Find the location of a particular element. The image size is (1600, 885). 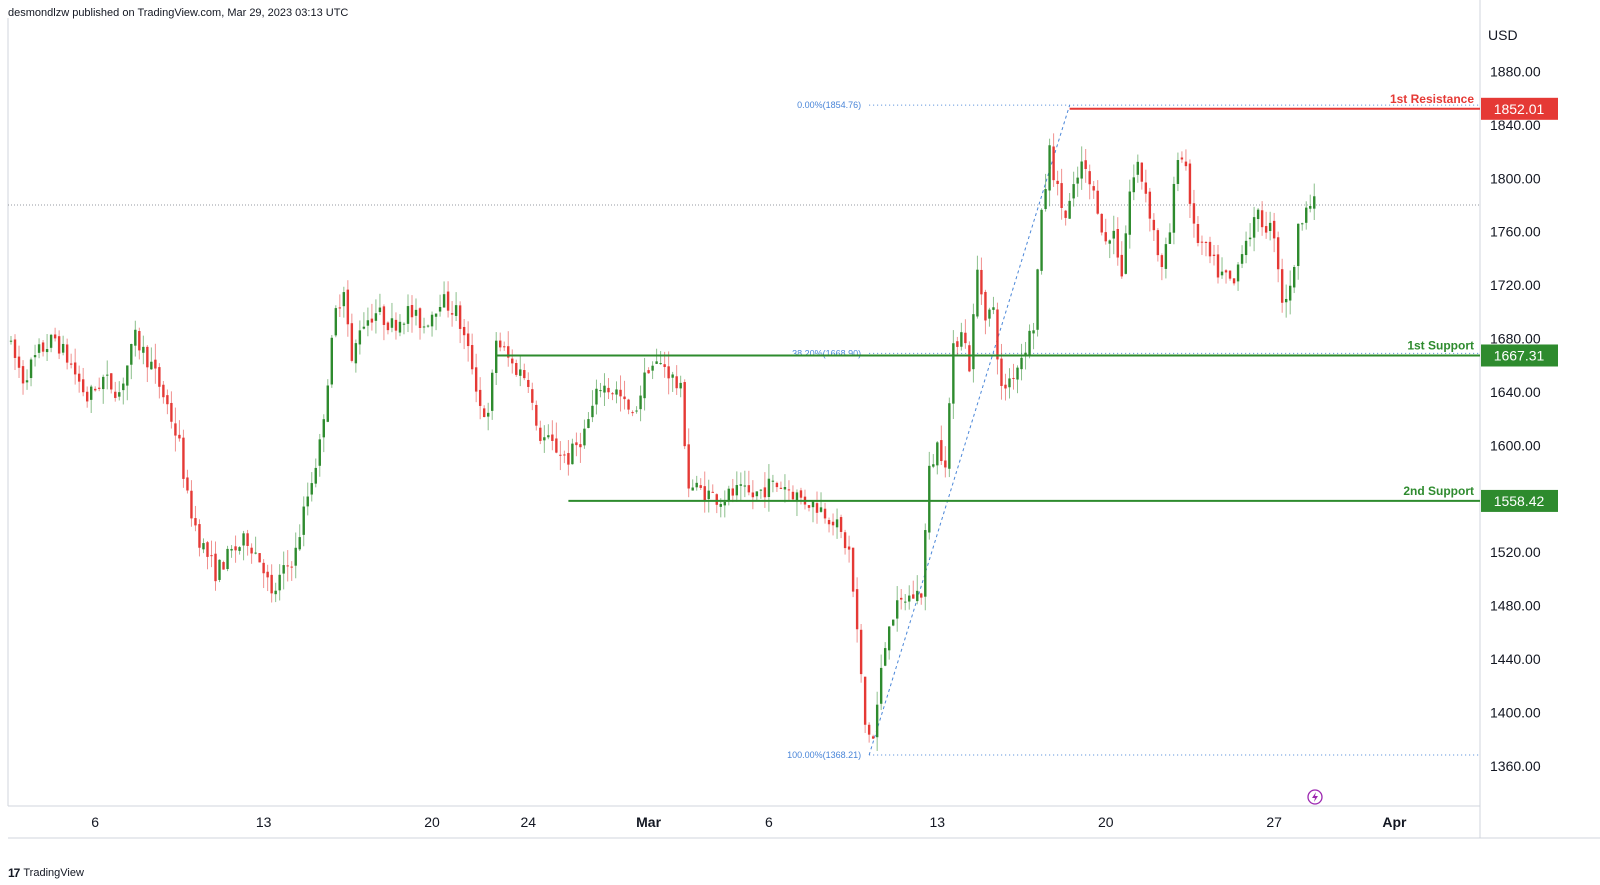

support-price-tag is located at coordinates (1519, 500).